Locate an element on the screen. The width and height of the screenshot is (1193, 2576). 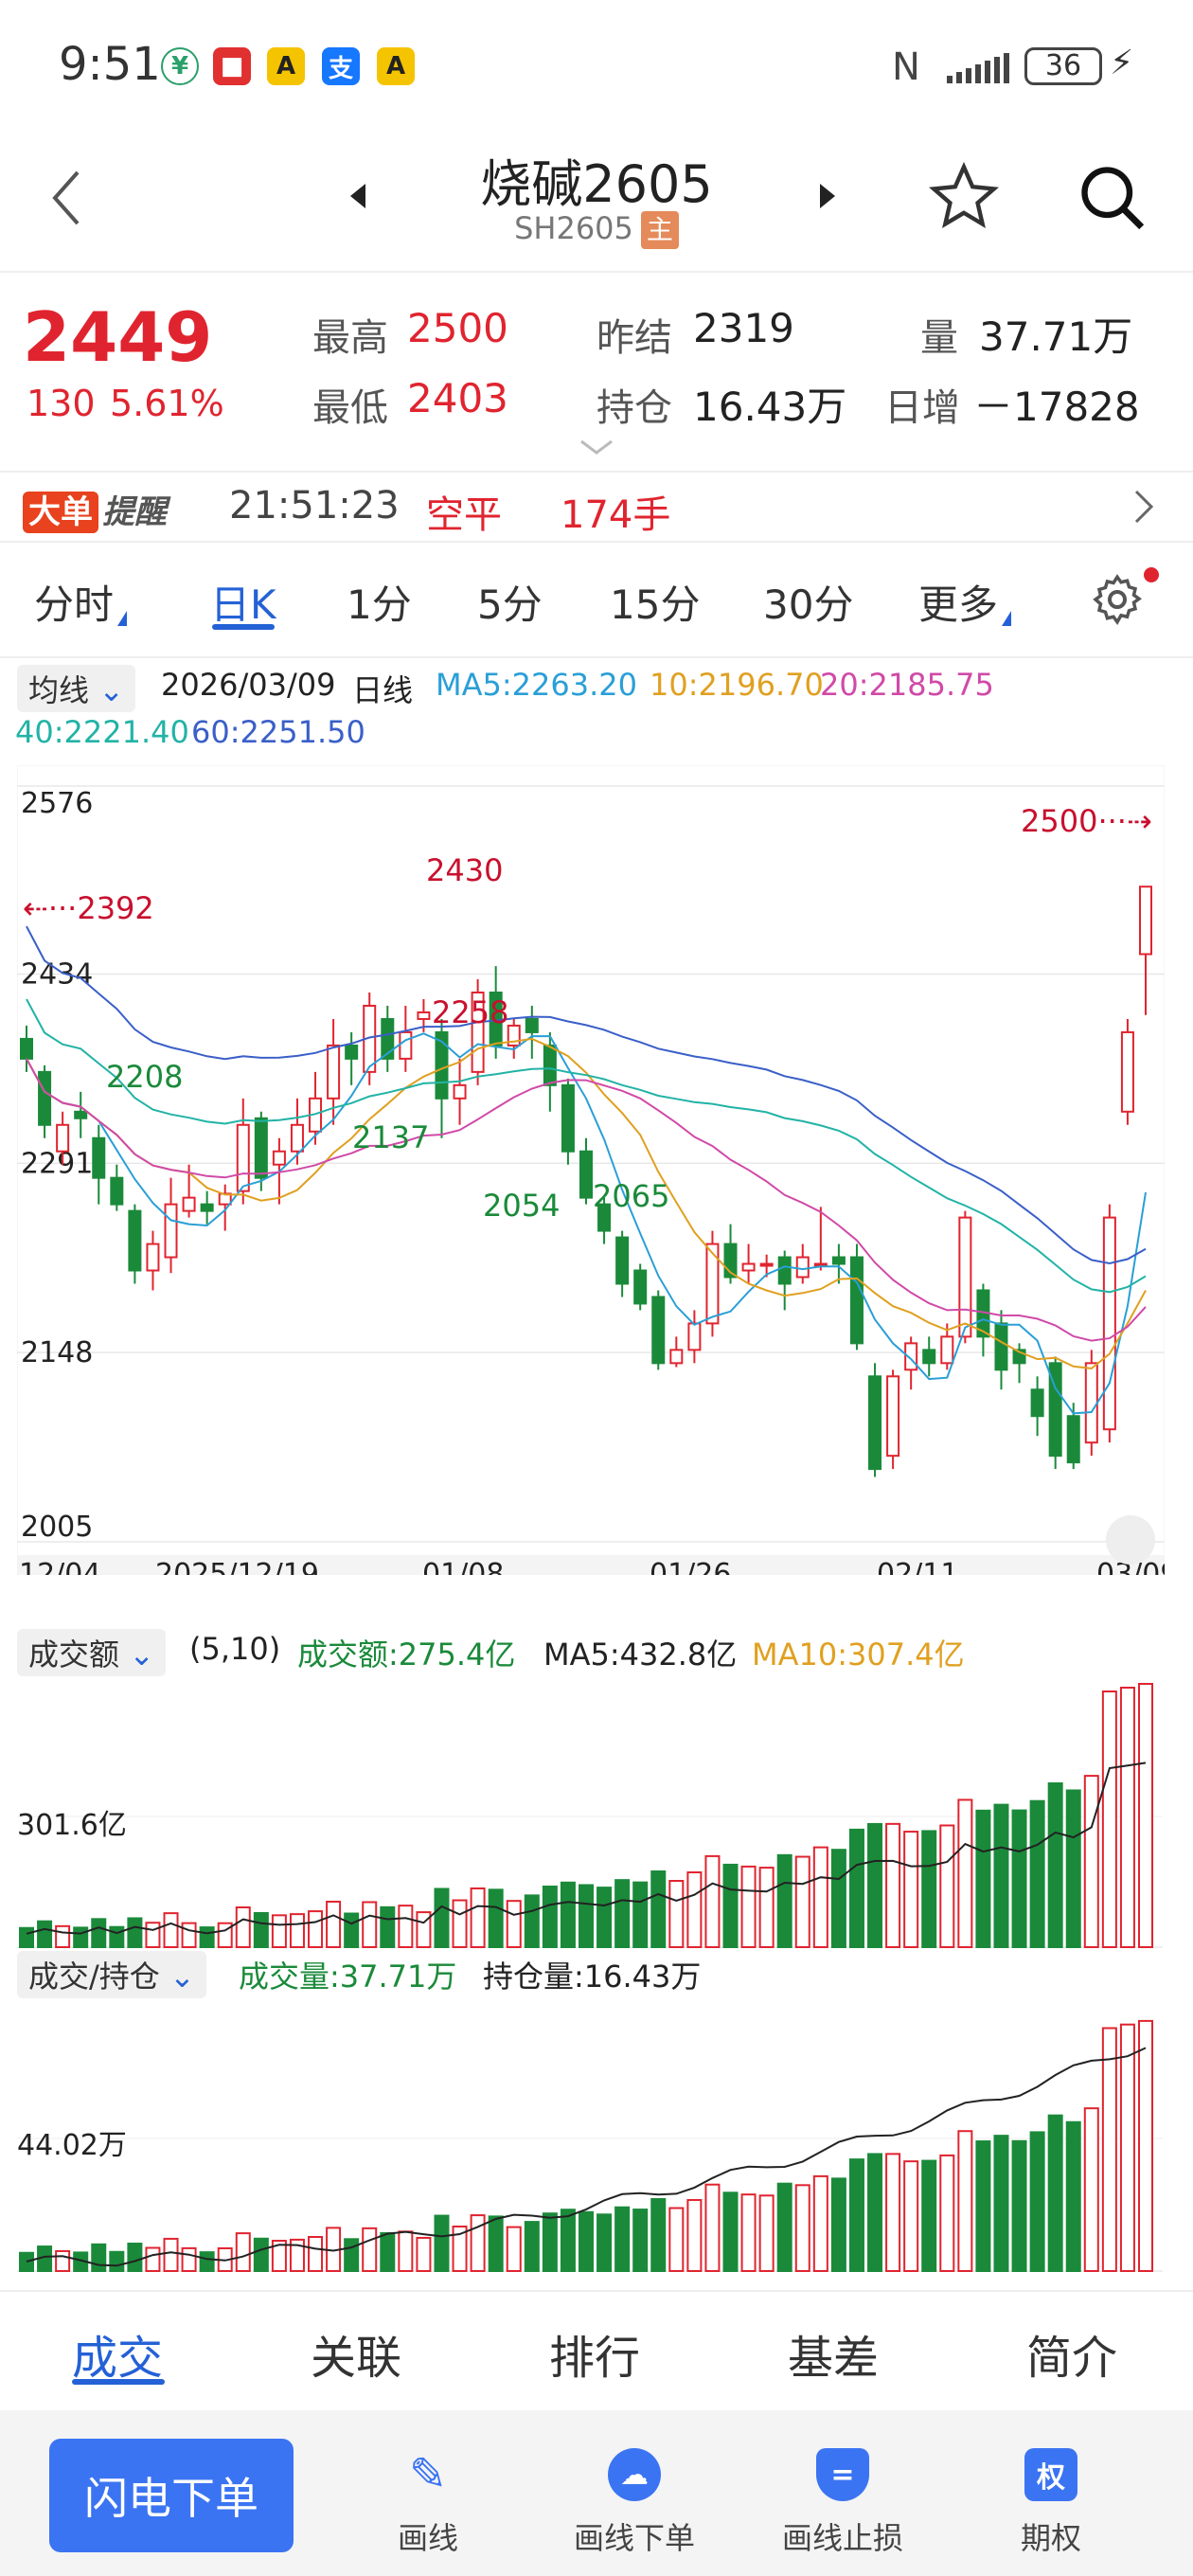
flash-order-button: 闪电下单 is located at coordinates (171, 2495).